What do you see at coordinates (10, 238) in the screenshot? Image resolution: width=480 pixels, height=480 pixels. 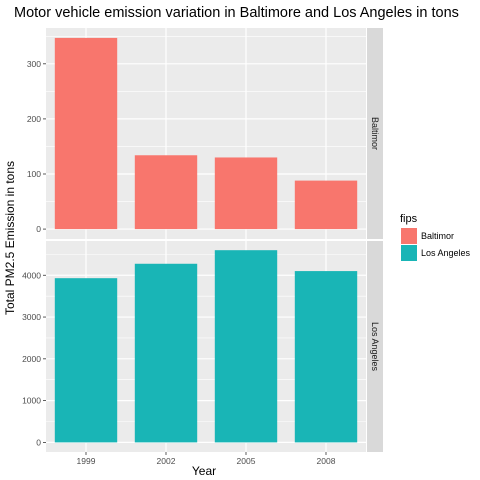 I see `y-axis-title: Total PM2.5 Emission in tons` at bounding box center [10, 238].